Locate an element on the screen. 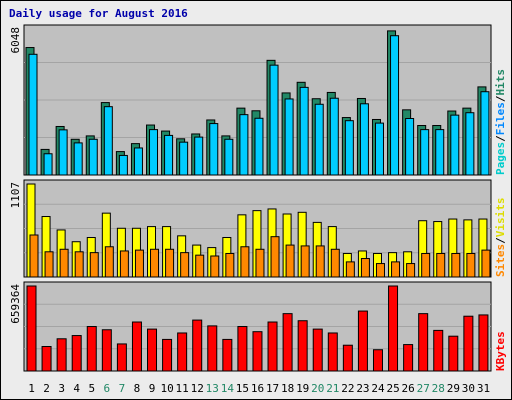  x-tick-label: 30 is located at coordinates (468, 388).